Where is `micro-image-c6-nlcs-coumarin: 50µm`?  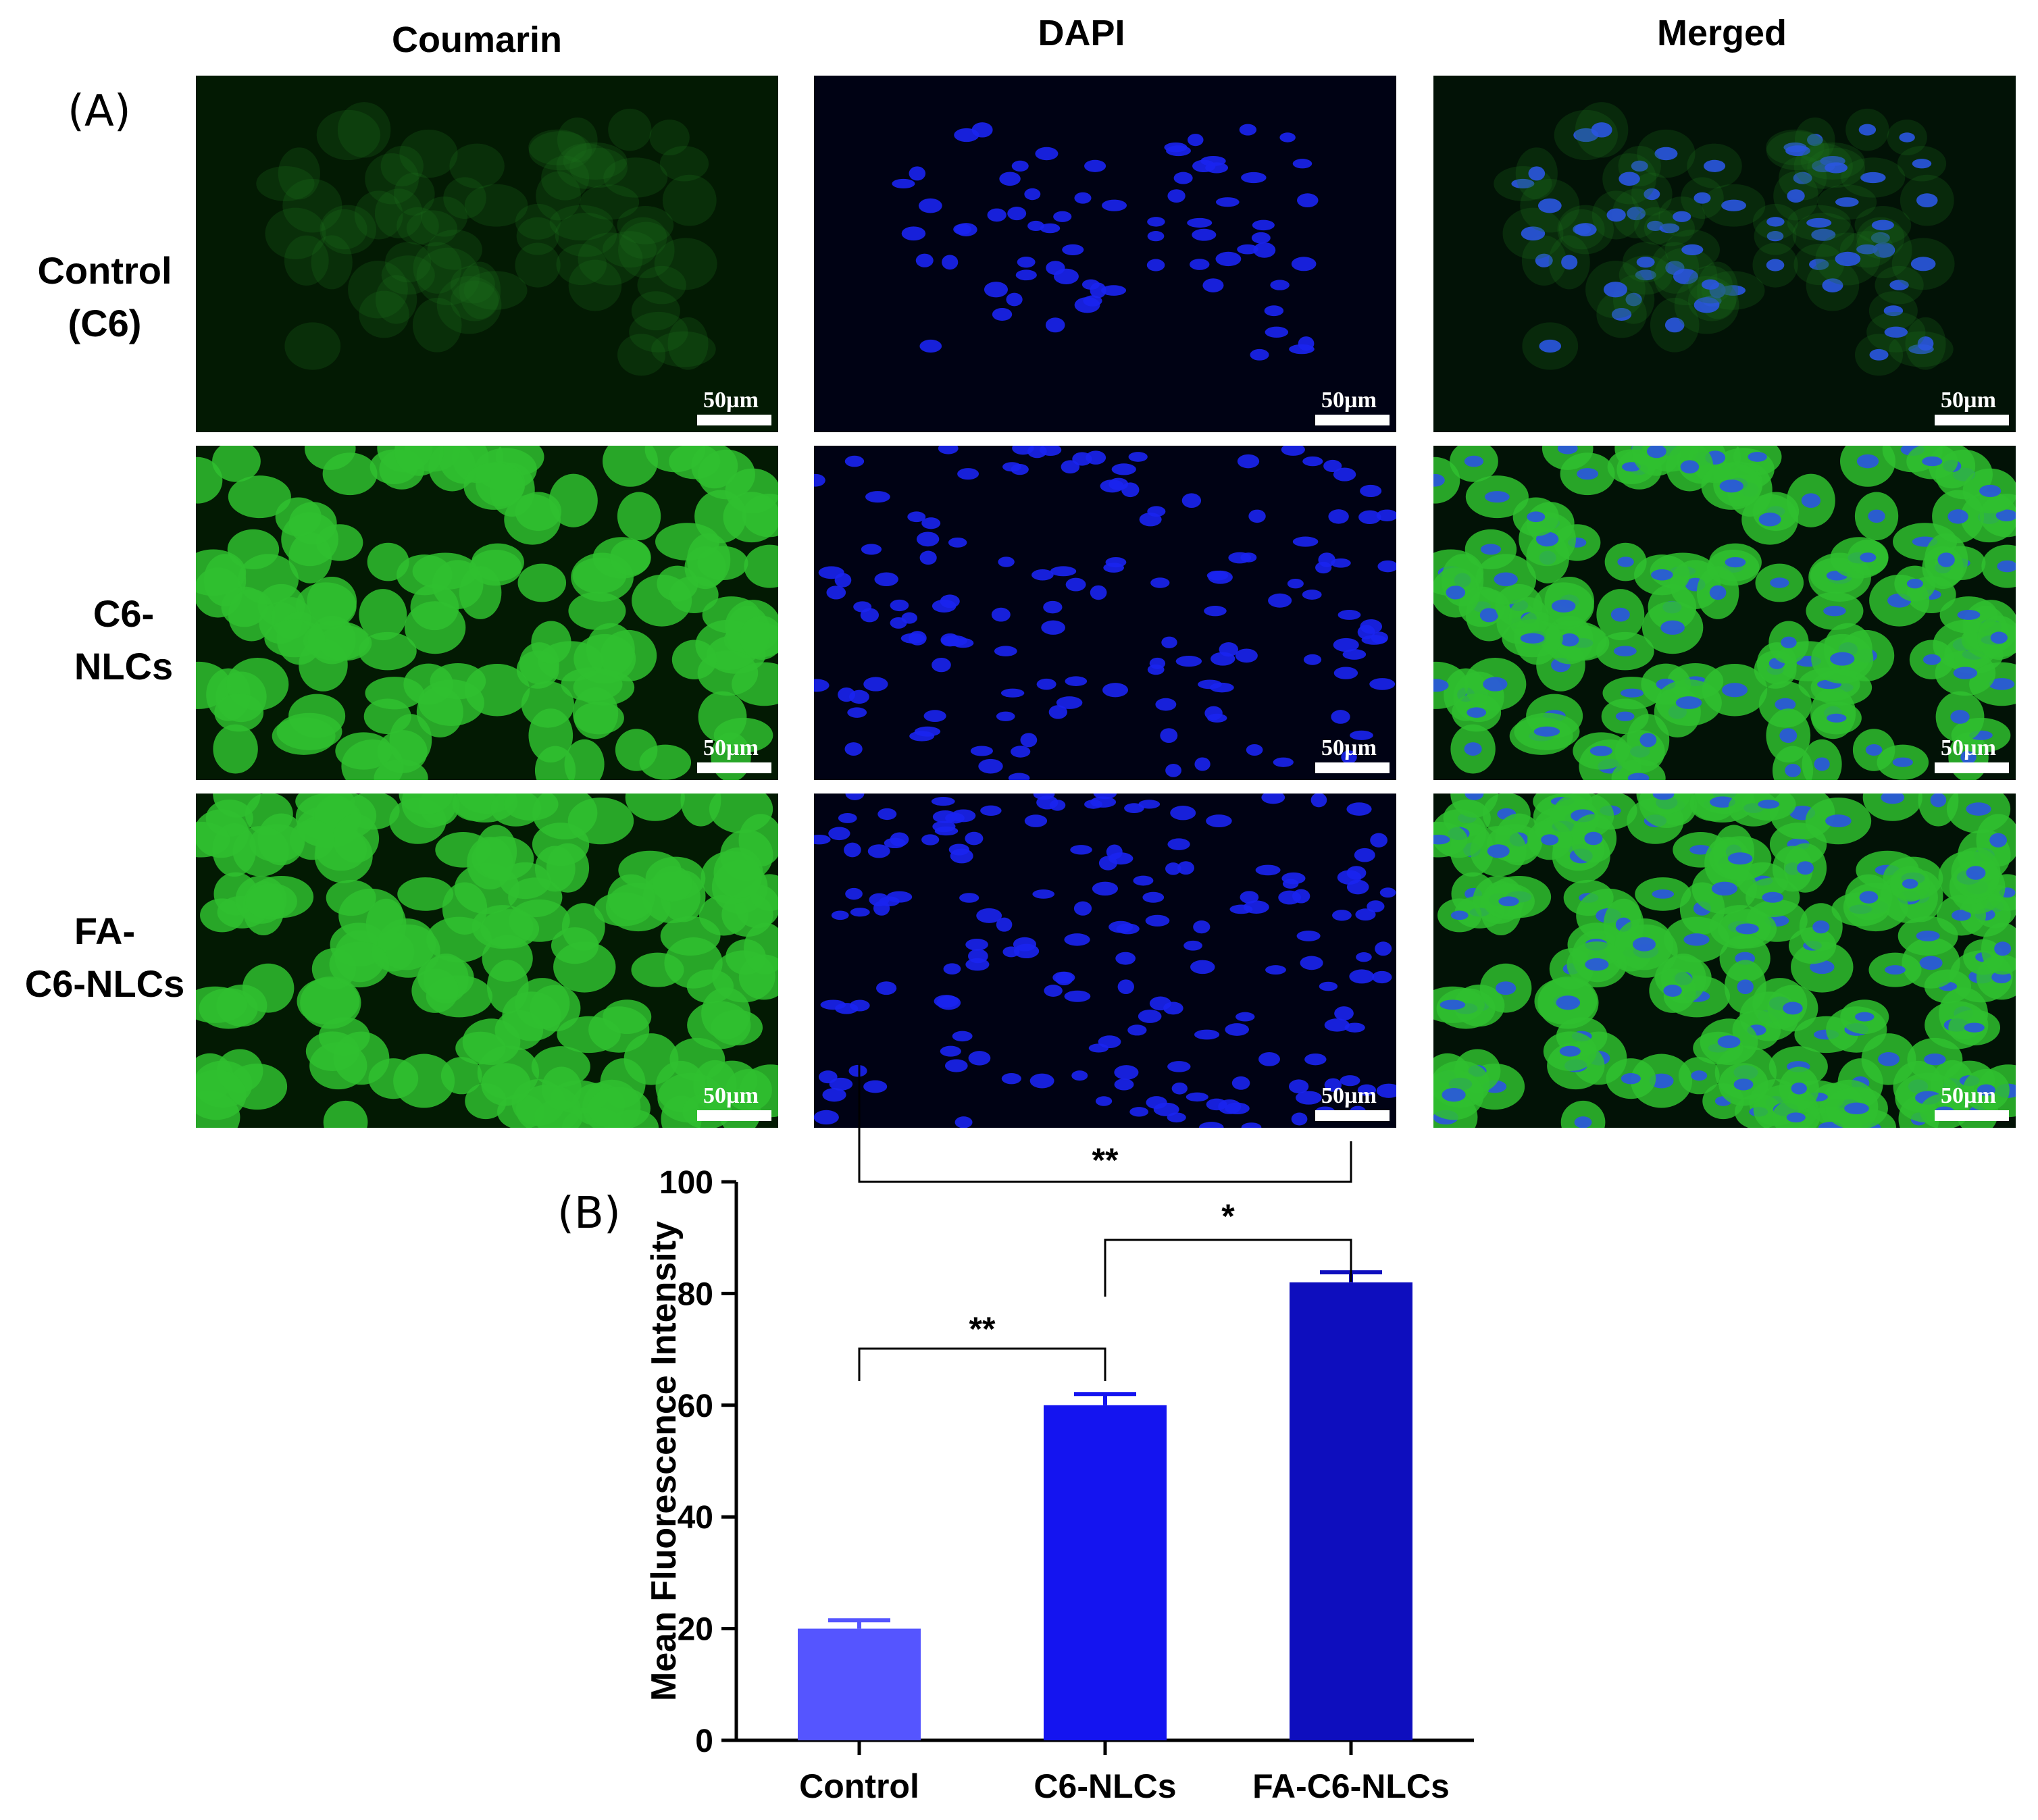
micro-image-c6-nlcs-coumarin: 50µm is located at coordinates (487, 613).